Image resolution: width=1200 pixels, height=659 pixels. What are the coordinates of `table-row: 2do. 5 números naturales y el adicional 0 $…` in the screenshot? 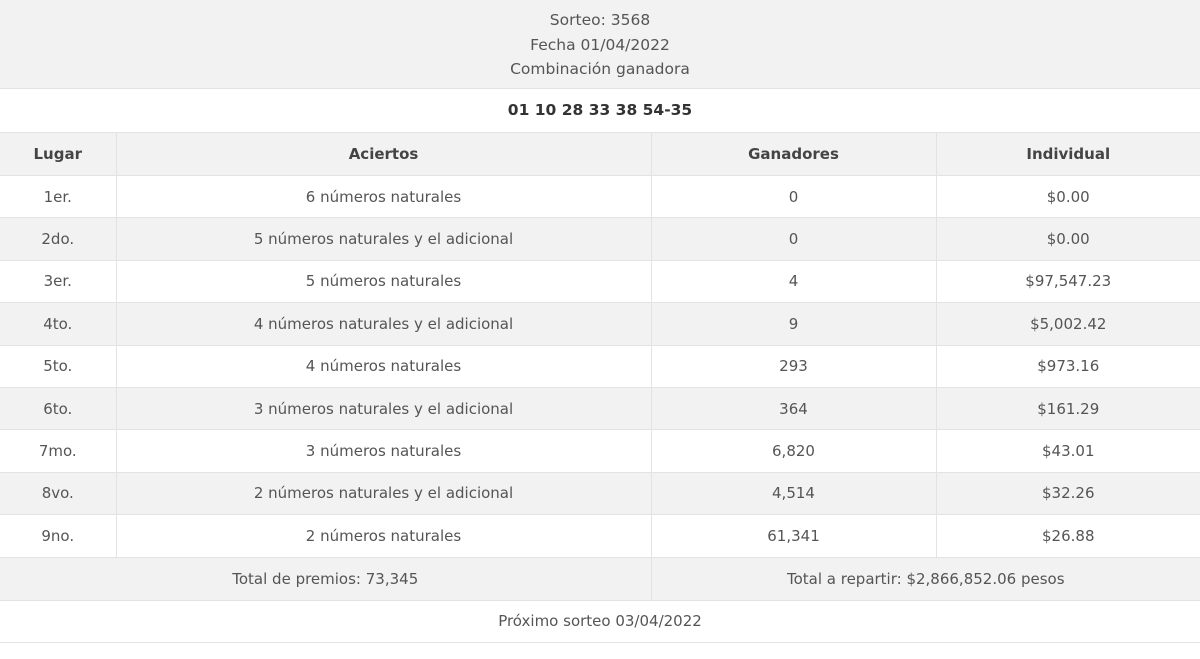 It's located at (600, 239).